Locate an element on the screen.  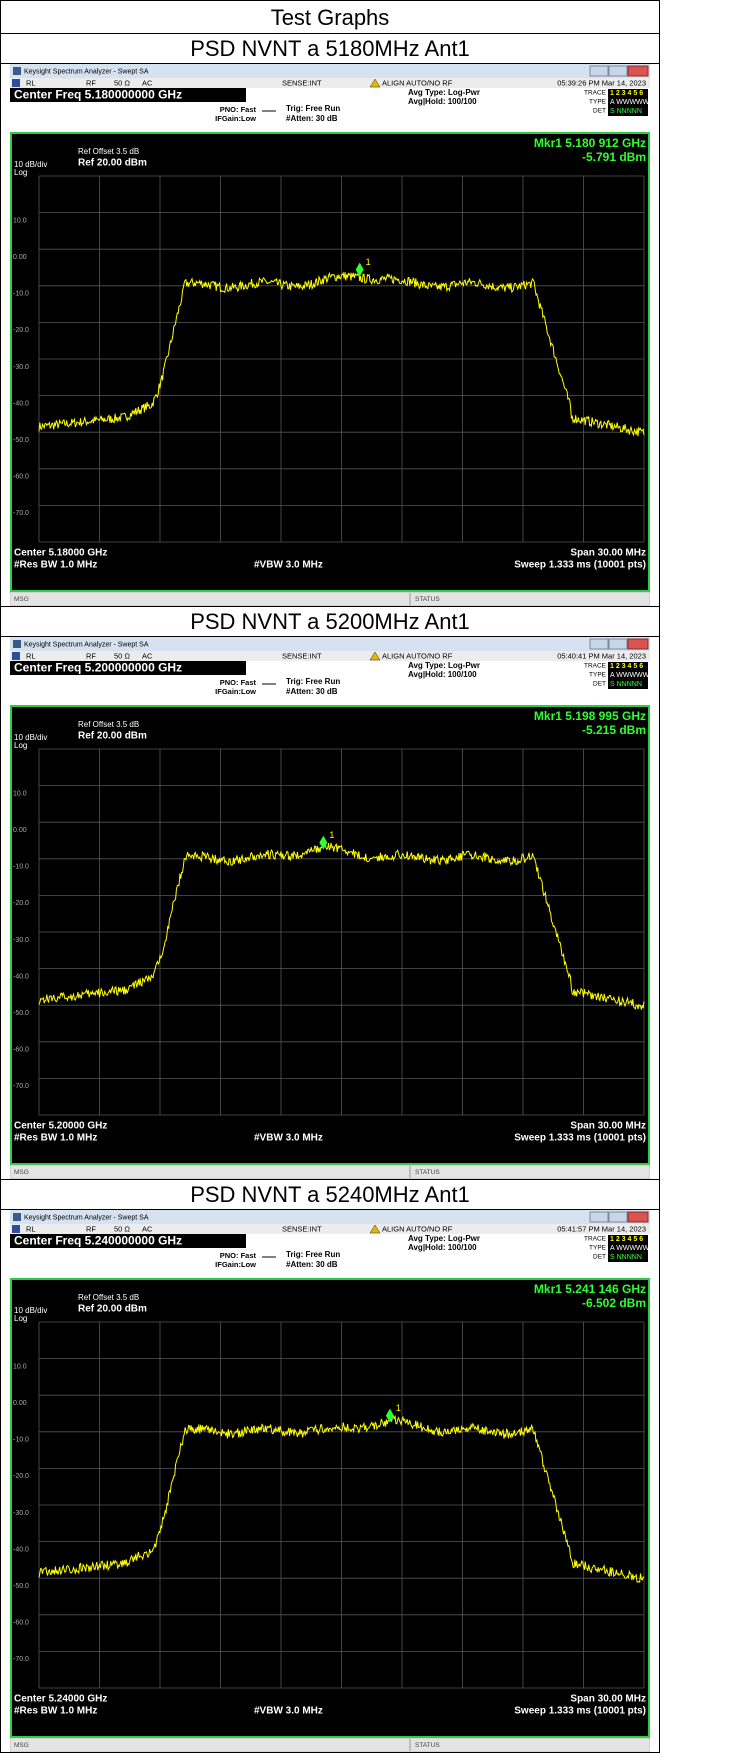
section-caption: PSD NVNT a 5240MHz Ant1 is located at coordinates (330, 1195).